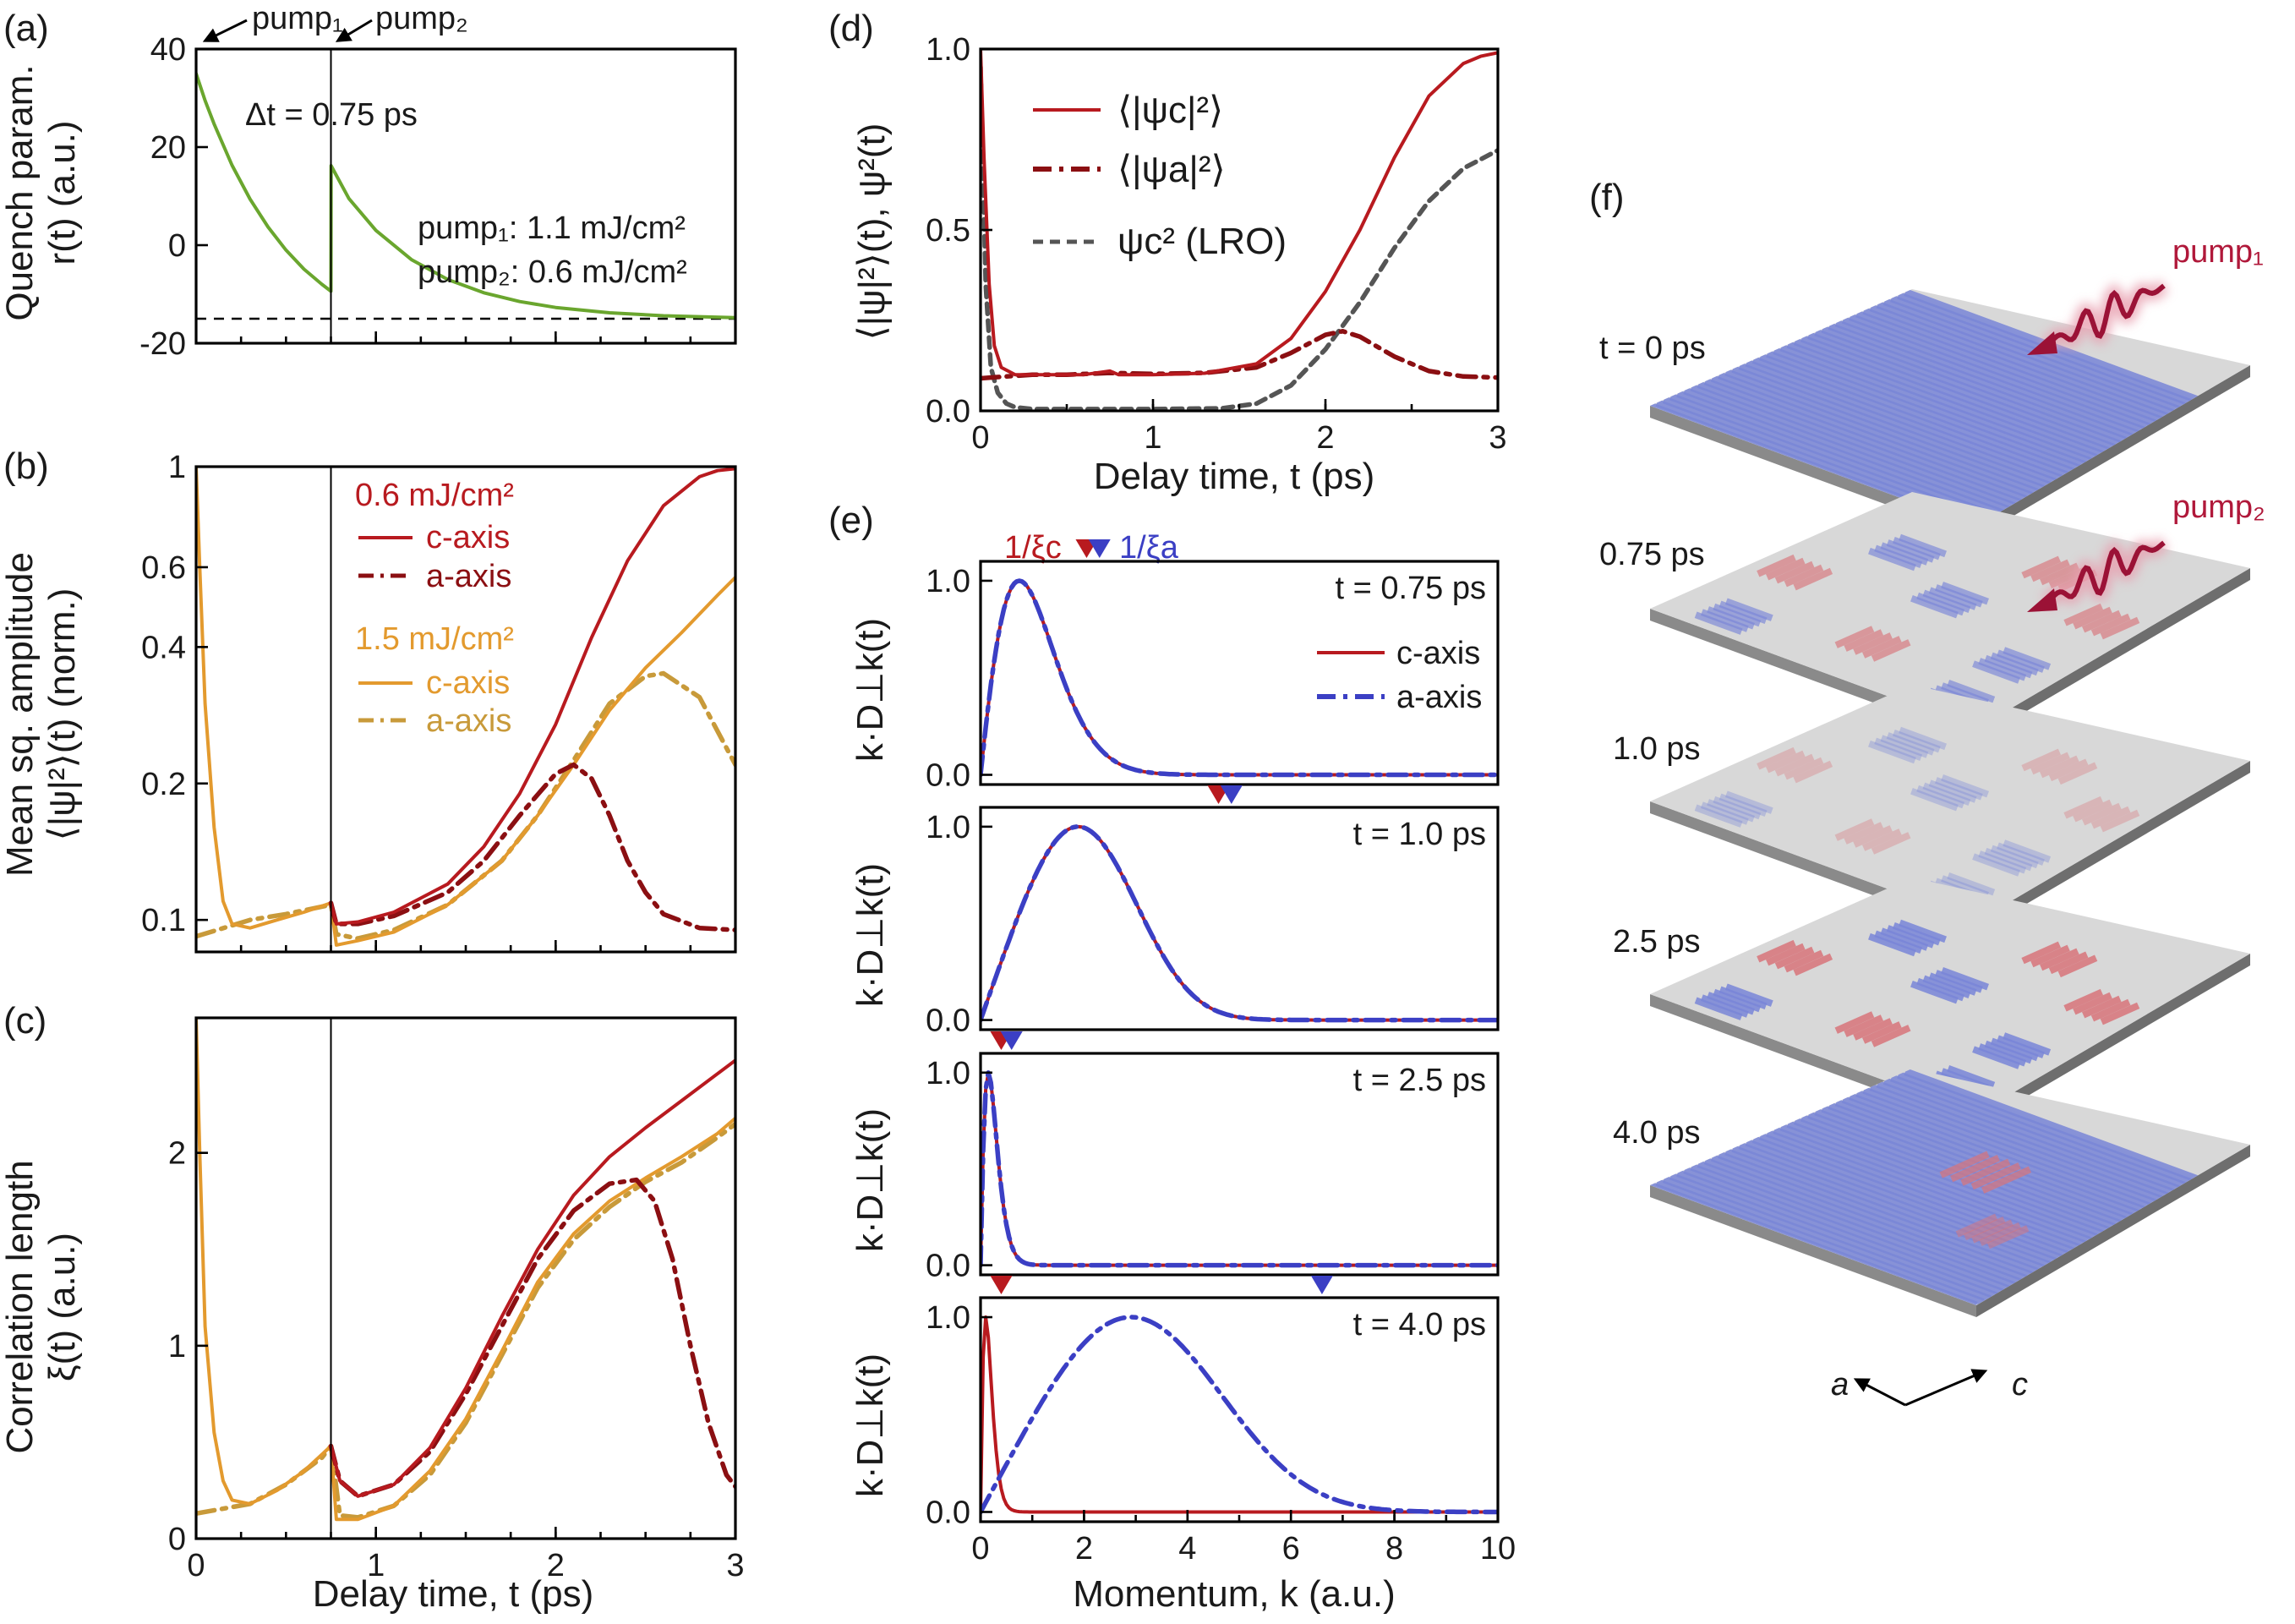 Image resolution: width=2295 pixels, height=1624 pixels. Describe the element at coordinates (1879, 1392) in the screenshot. I see `axis-a-arrow` at that location.